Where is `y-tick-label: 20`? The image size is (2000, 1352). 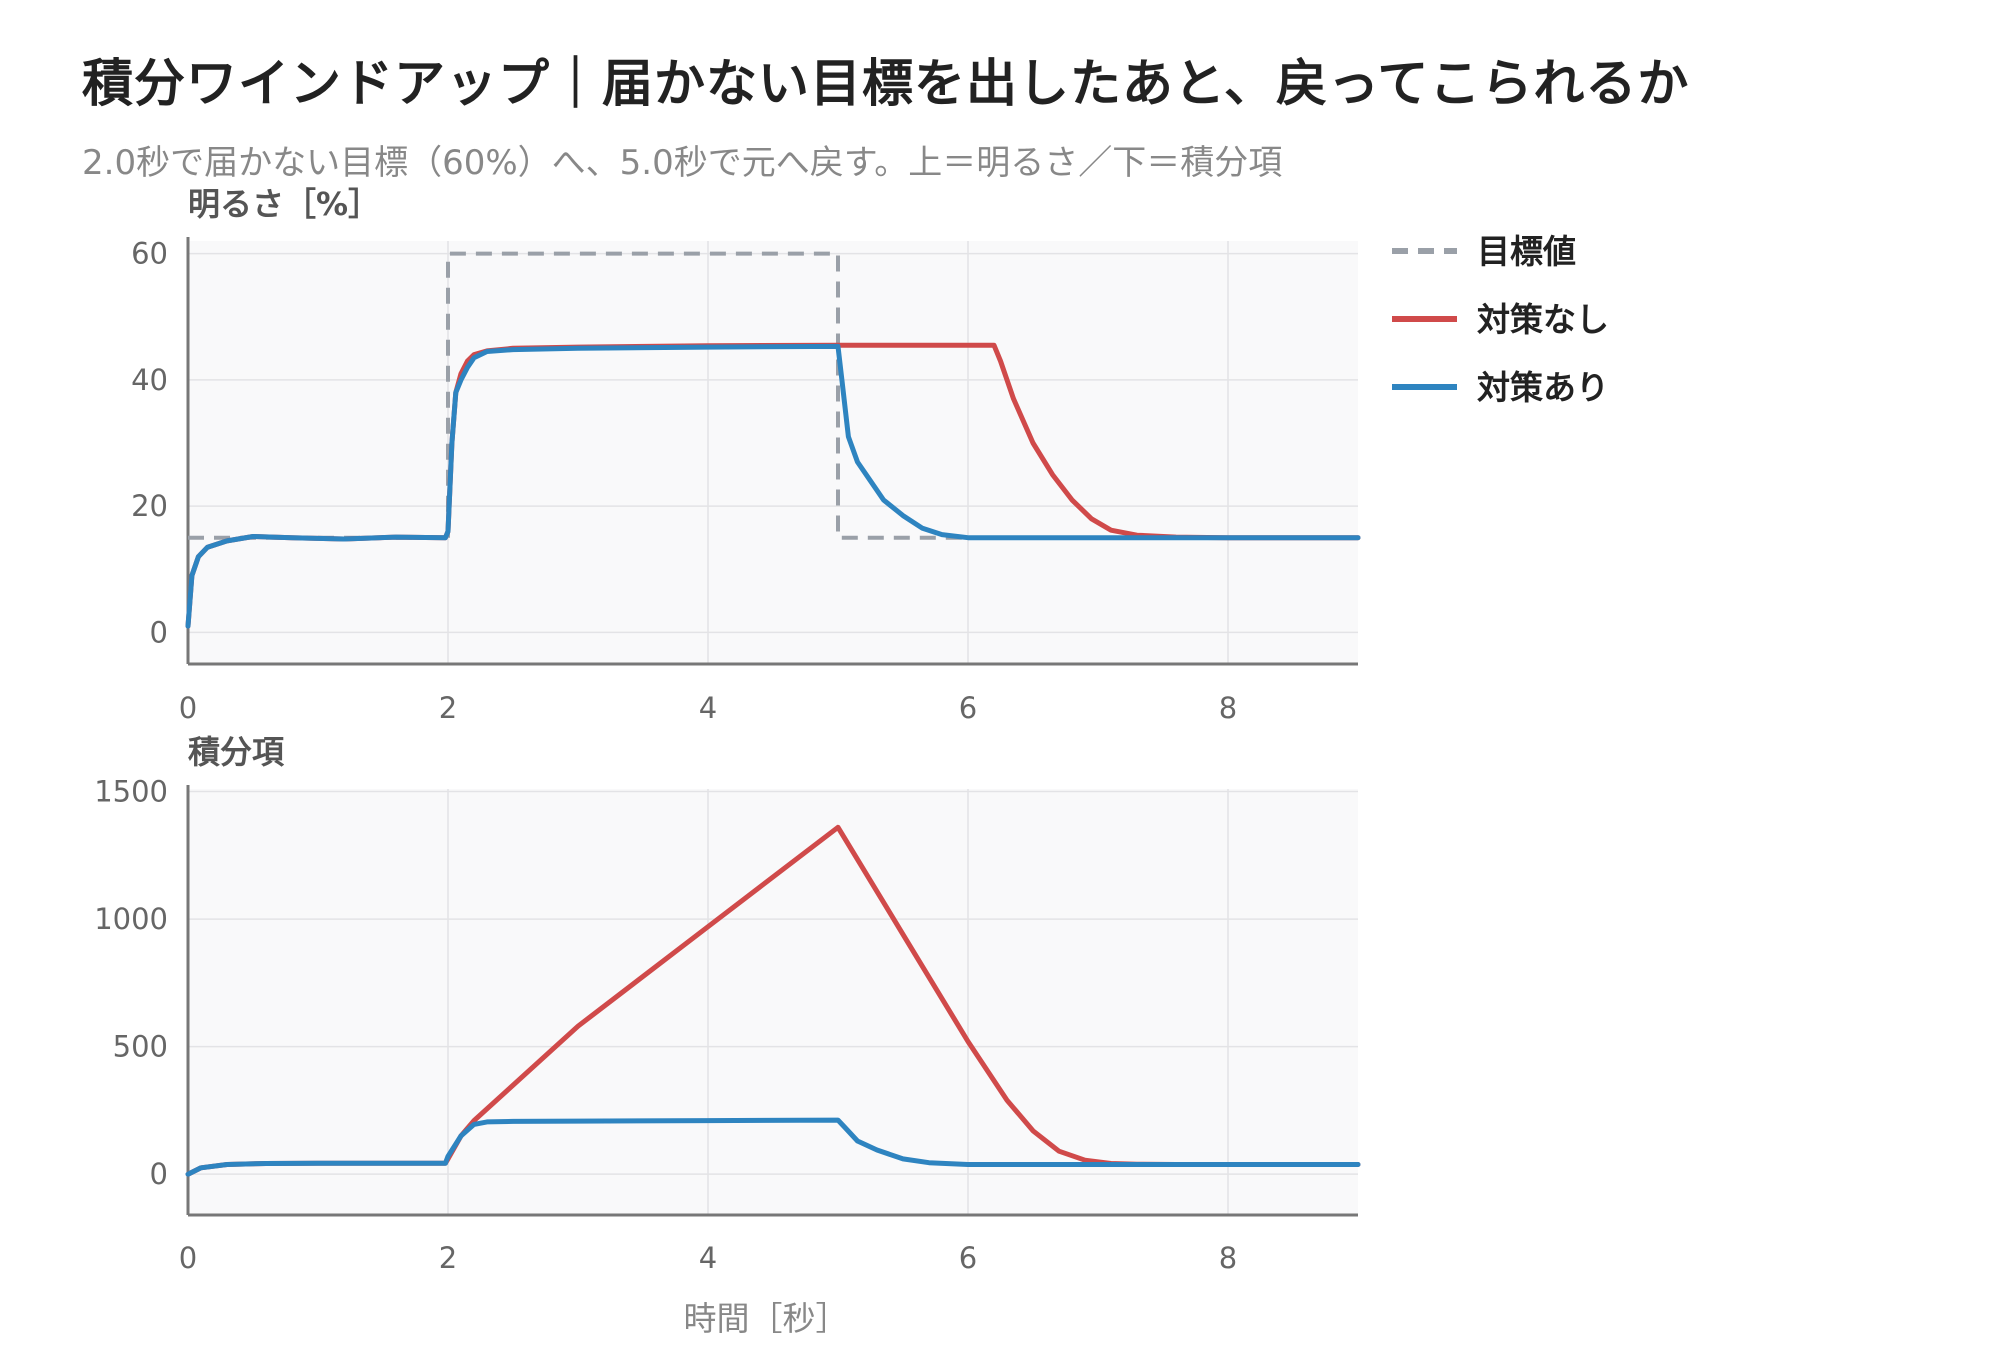
y-tick-label: 20 is located at coordinates (149, 506).